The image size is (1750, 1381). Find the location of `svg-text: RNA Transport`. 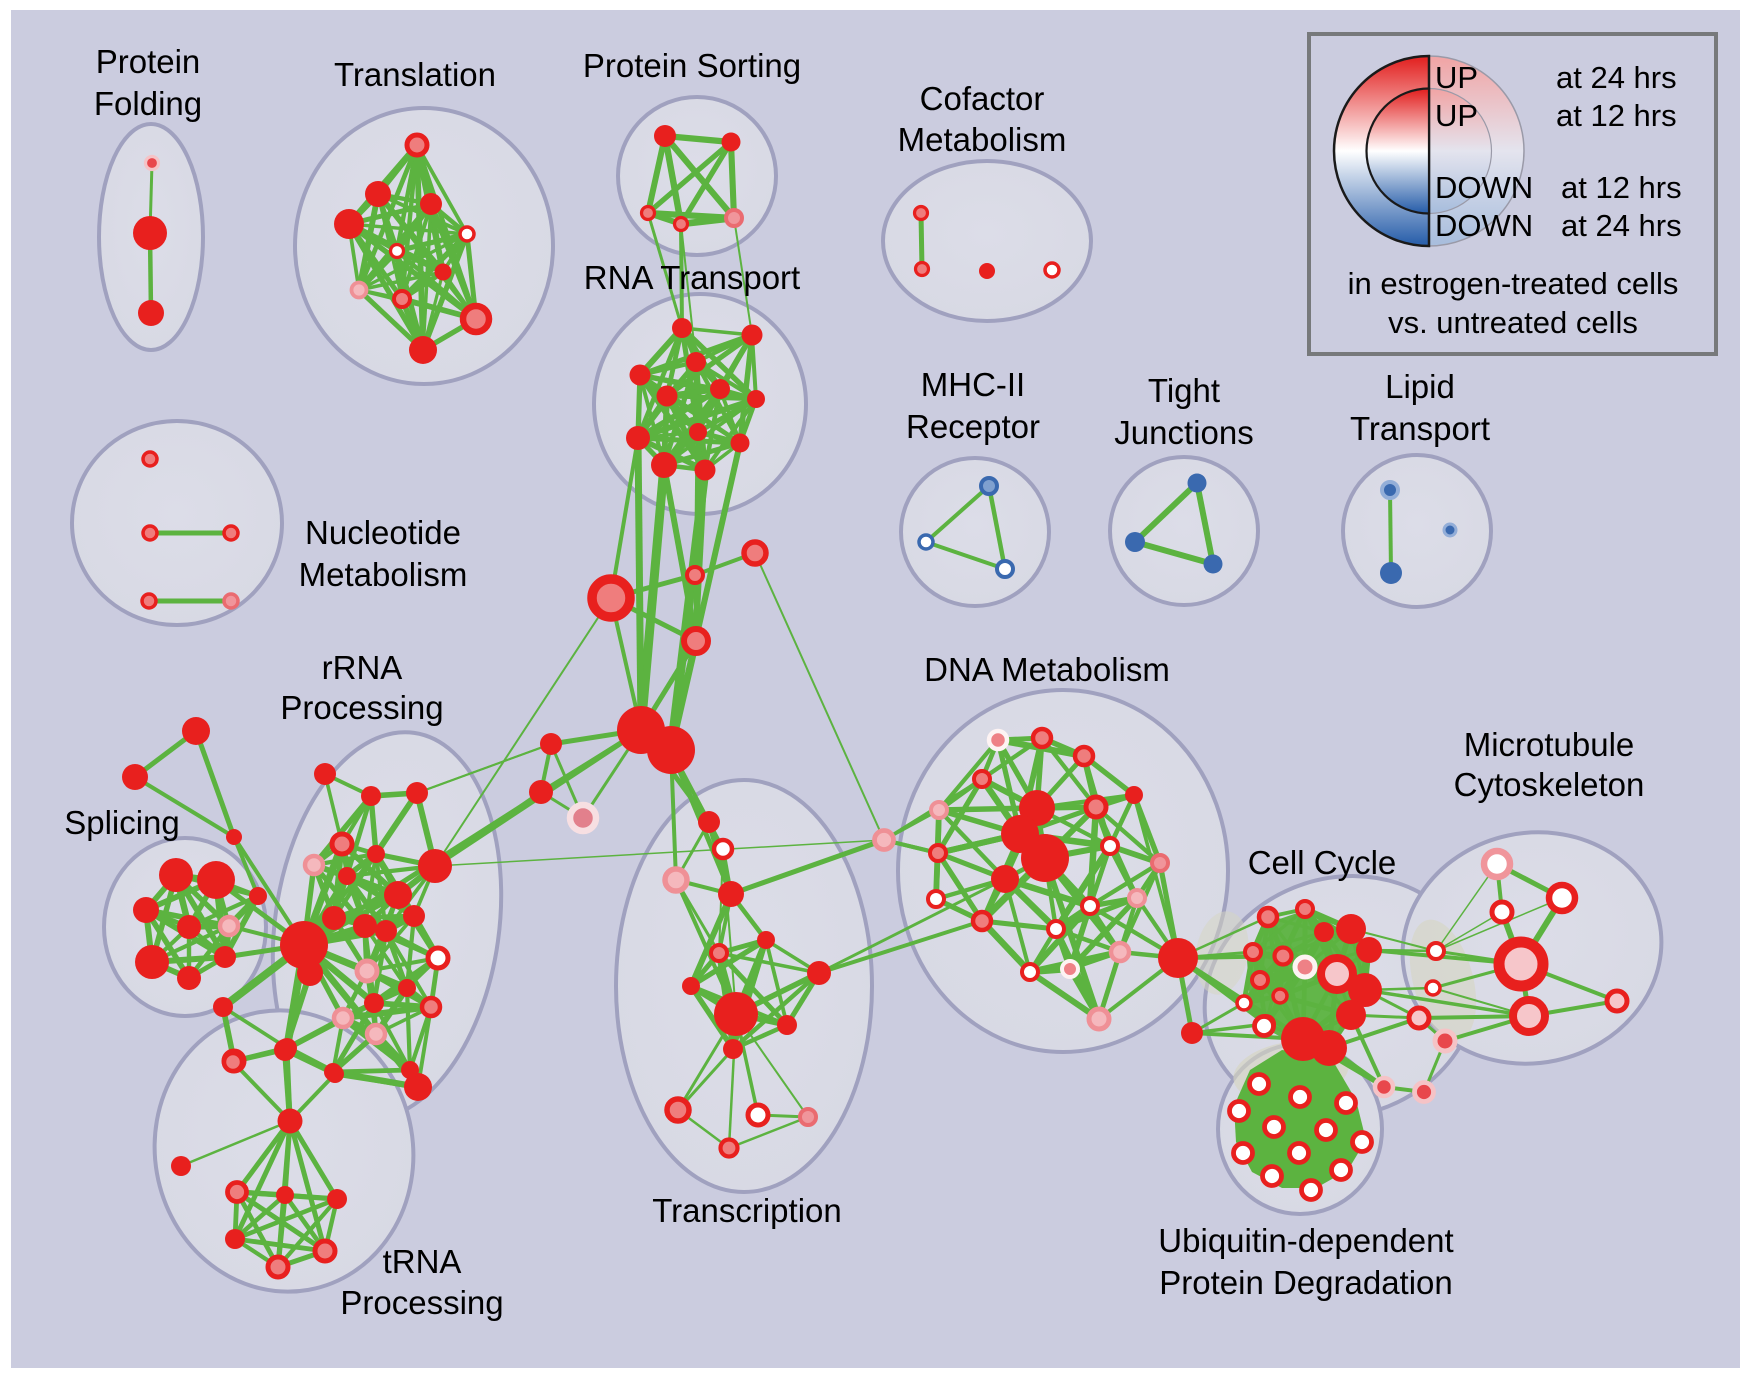

svg-text: RNA Transport is located at coordinates (692, 277).